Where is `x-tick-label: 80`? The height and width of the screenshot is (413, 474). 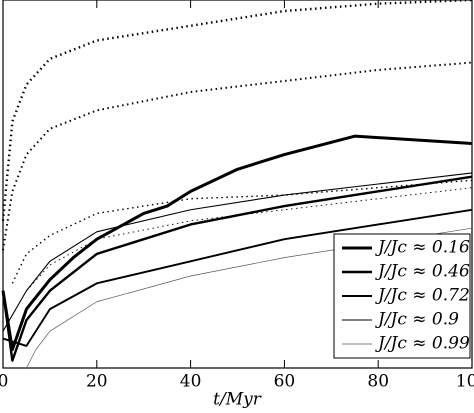
x-tick-label: 80 is located at coordinates (378, 382).